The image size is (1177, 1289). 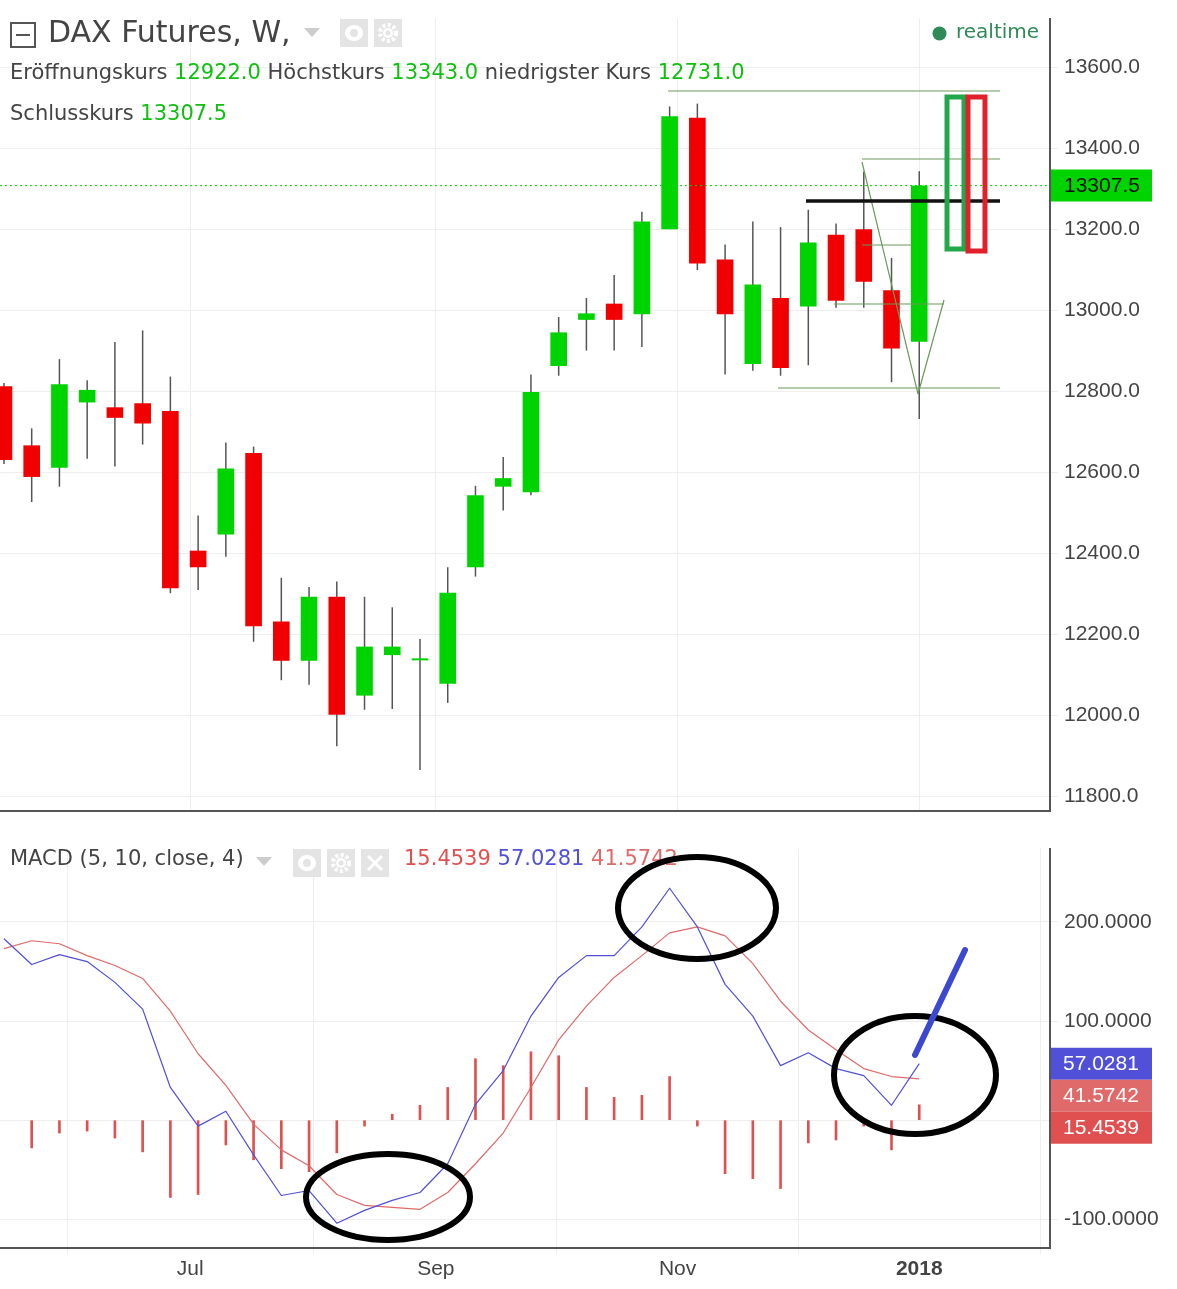 I want to click on annotation: Eröffnungskurs 12922.0 Höchstkurs 13343.0 niedrigster Kurs 12731.0, so click(x=377, y=72).